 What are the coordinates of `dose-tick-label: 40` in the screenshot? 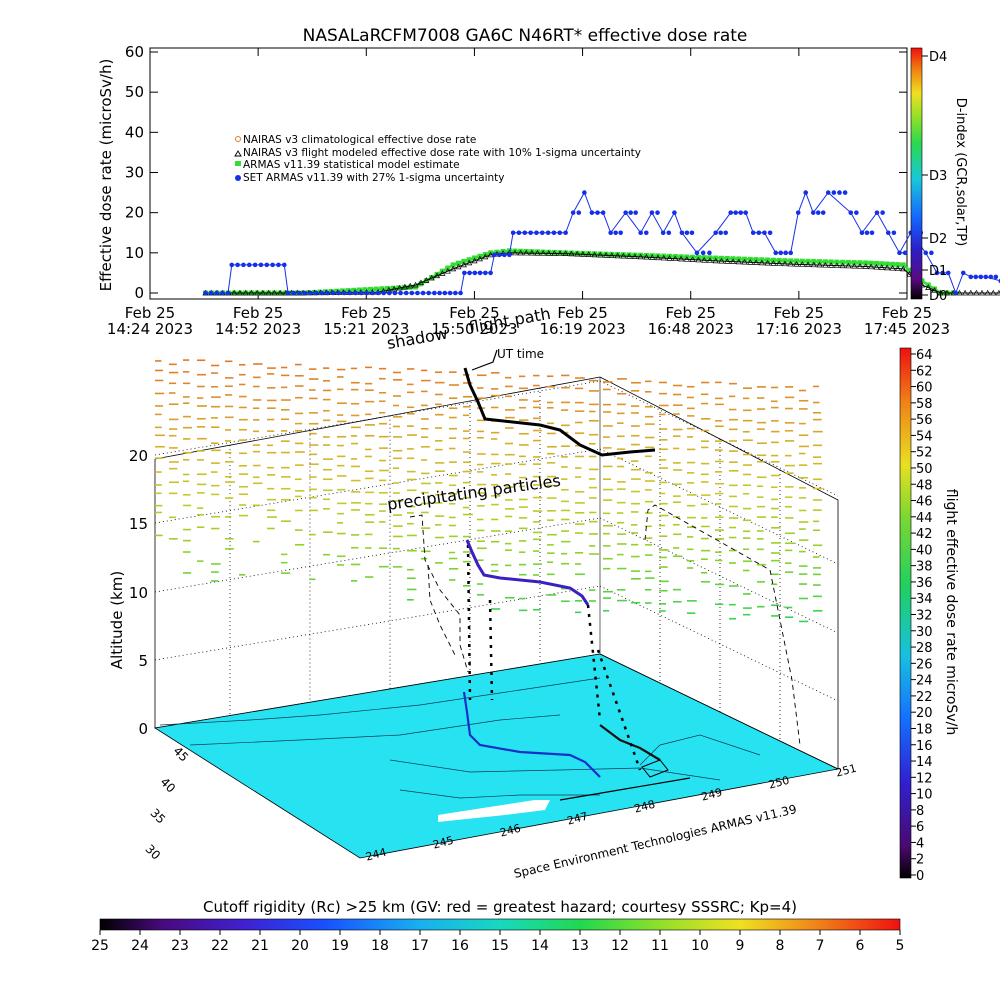 It's located at (924, 550).